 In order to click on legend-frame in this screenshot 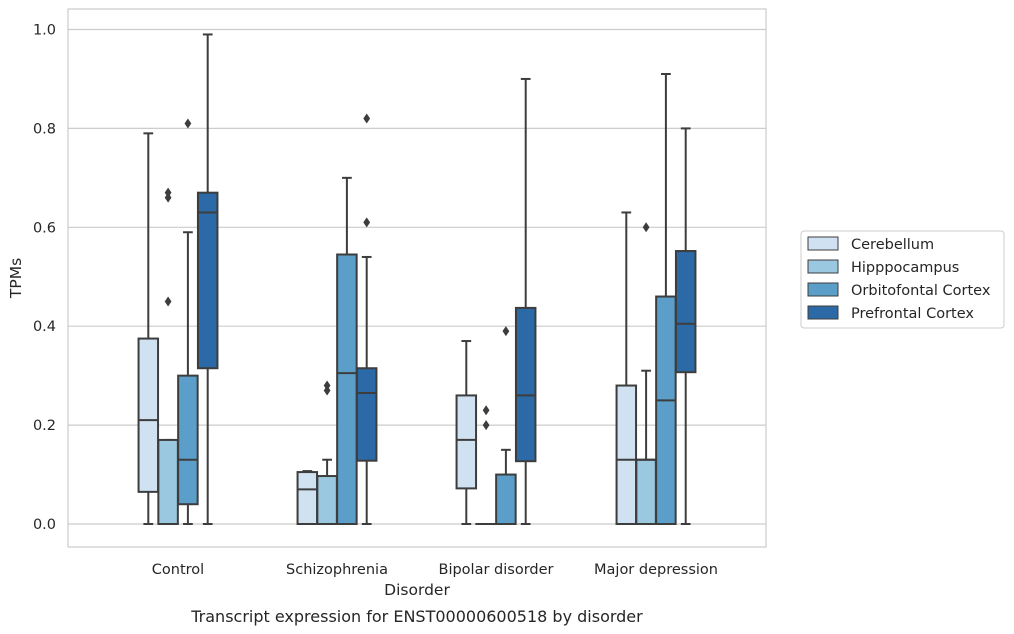, I will do `click(902, 279)`.